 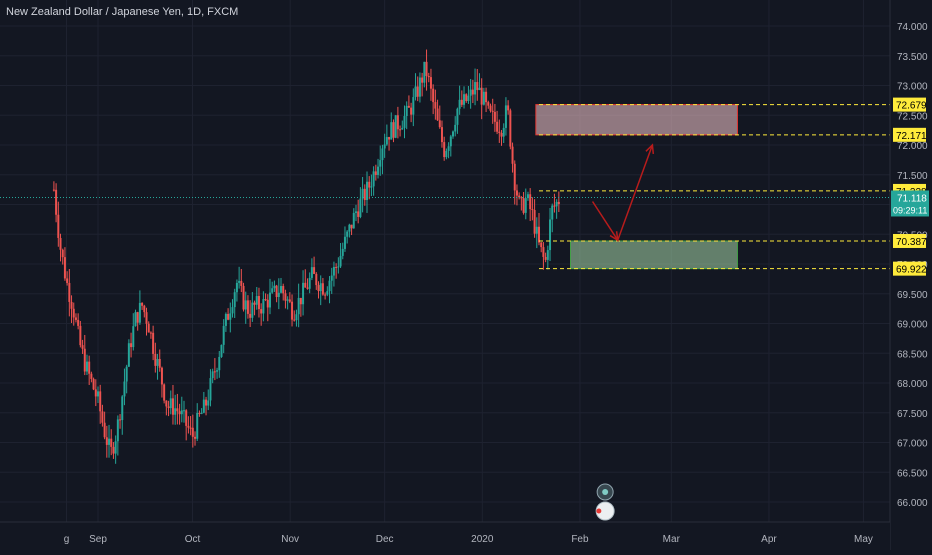 I want to click on price-tick-label: 73.500, so click(x=912, y=57).